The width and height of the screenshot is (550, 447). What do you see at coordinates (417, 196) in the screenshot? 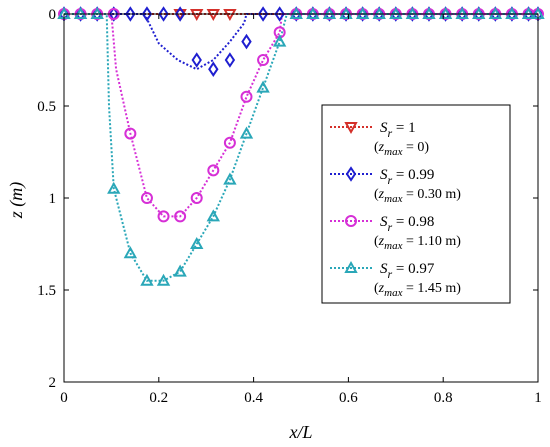
I see `legend-note-2: (zmax = 0.30 m)` at bounding box center [417, 196].